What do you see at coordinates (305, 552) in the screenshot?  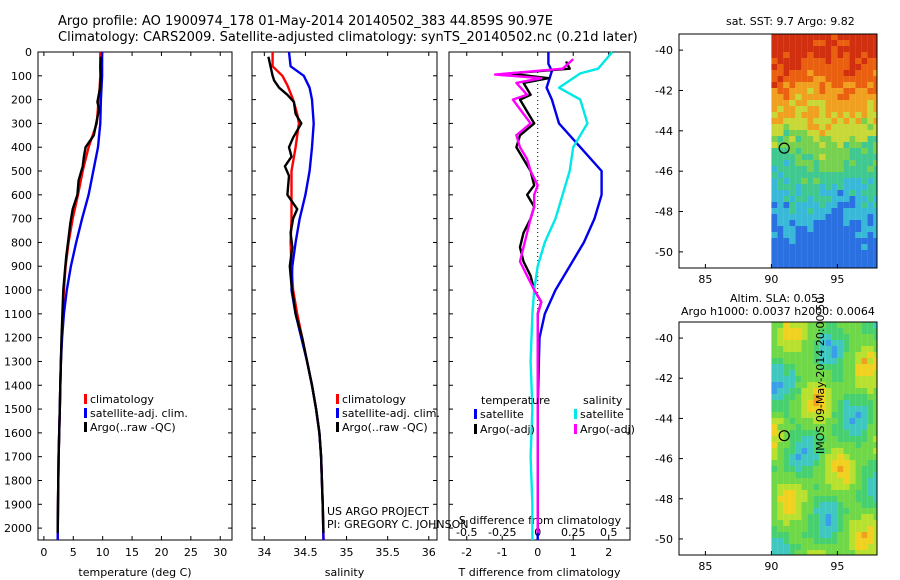 I see `salinity-xtick-label: 34.5` at bounding box center [305, 552].